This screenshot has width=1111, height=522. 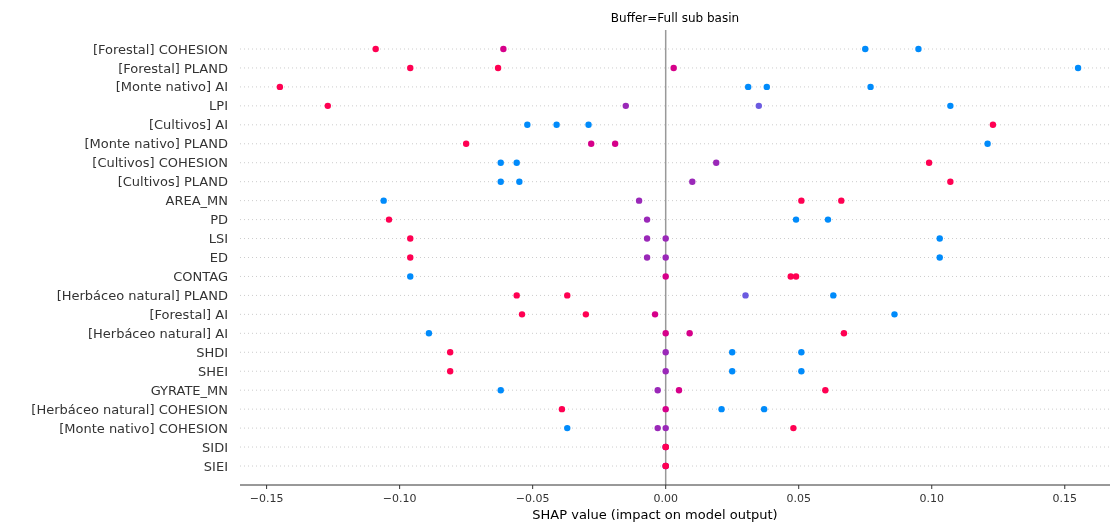 What do you see at coordinates (196, 201) in the screenshot?
I see `y-tick-label: AREA_MN` at bounding box center [196, 201].